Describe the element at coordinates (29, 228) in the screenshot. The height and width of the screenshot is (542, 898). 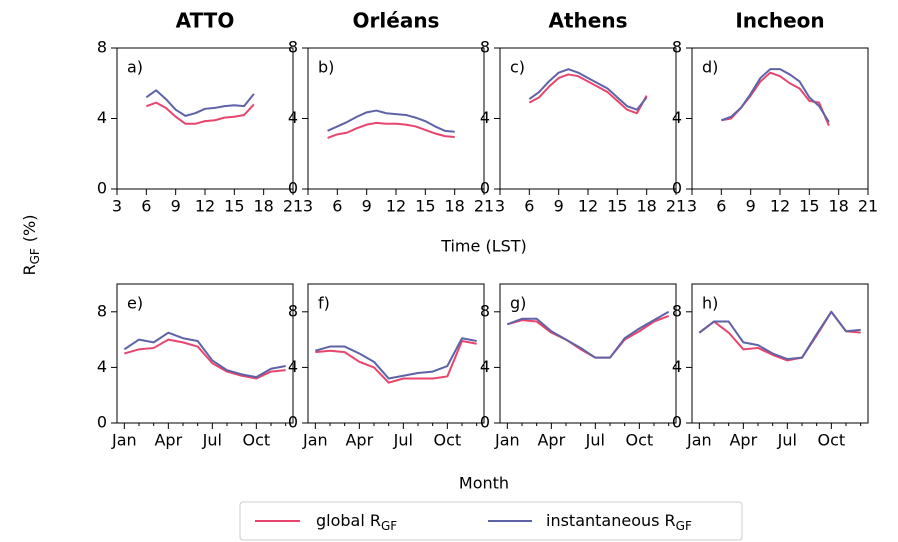
I see `y-label-unit: (%)` at that location.